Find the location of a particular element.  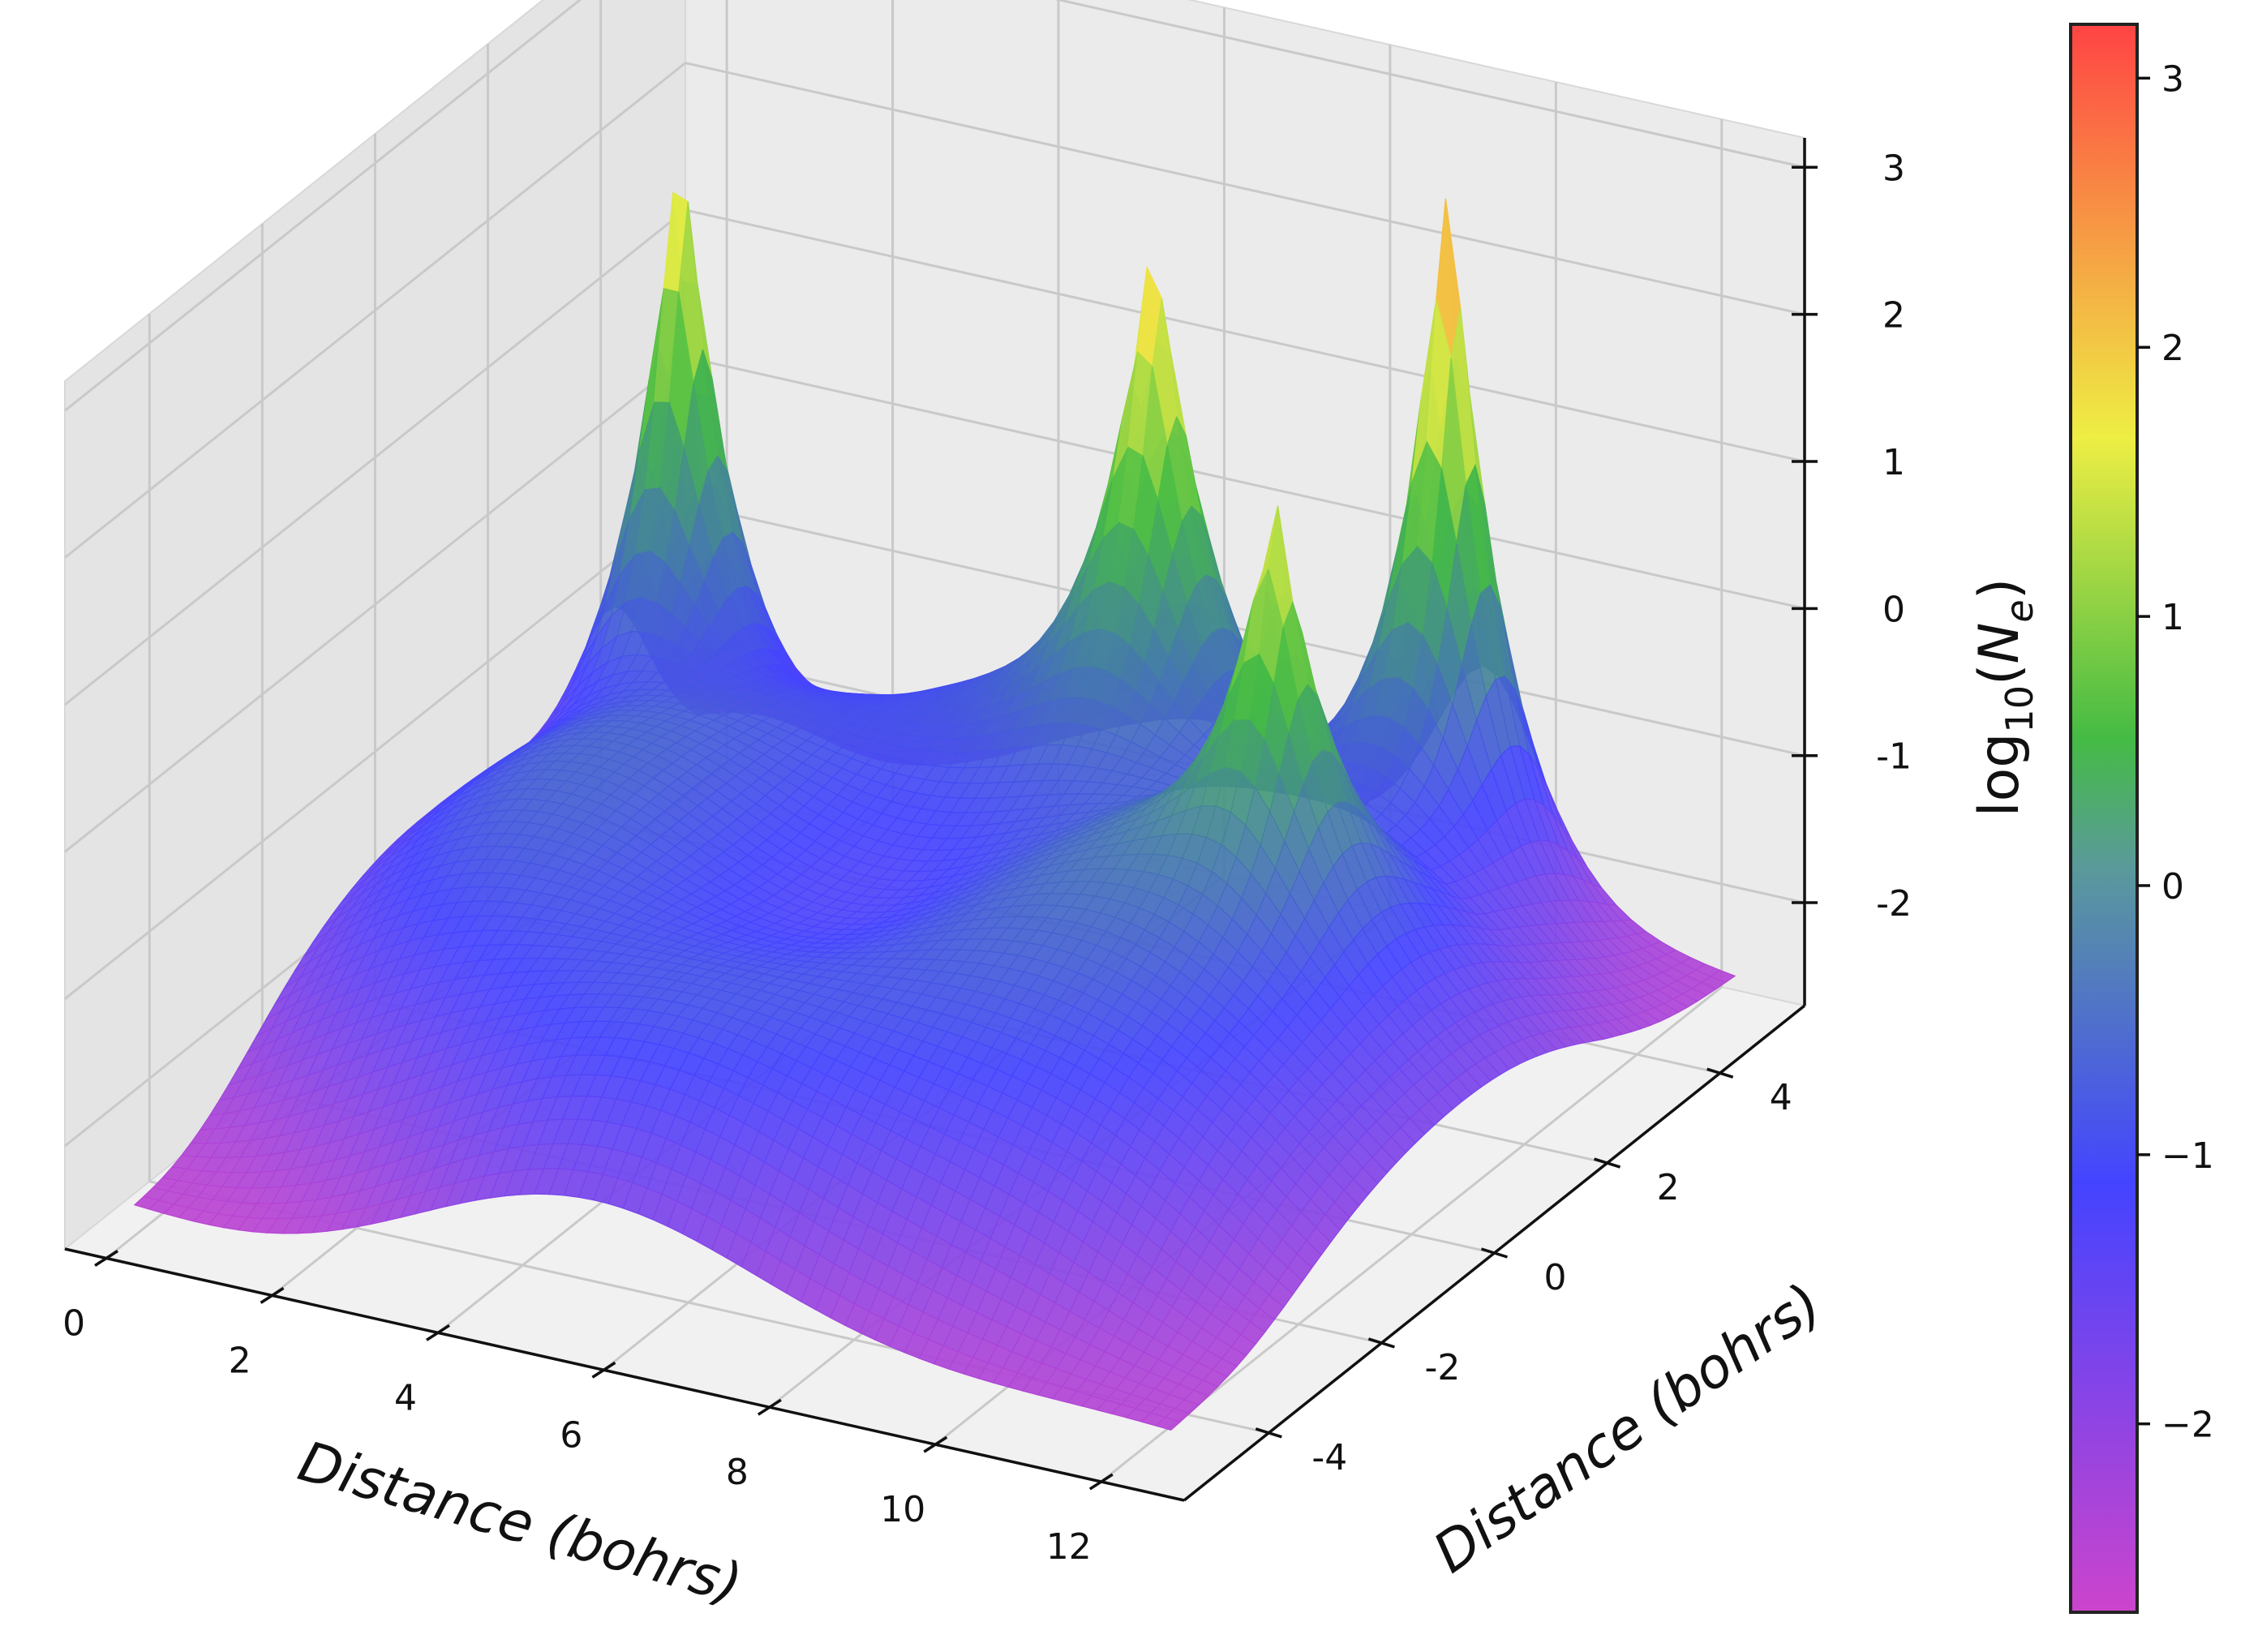

y-tick-label: -4 is located at coordinates (1329, 1457).